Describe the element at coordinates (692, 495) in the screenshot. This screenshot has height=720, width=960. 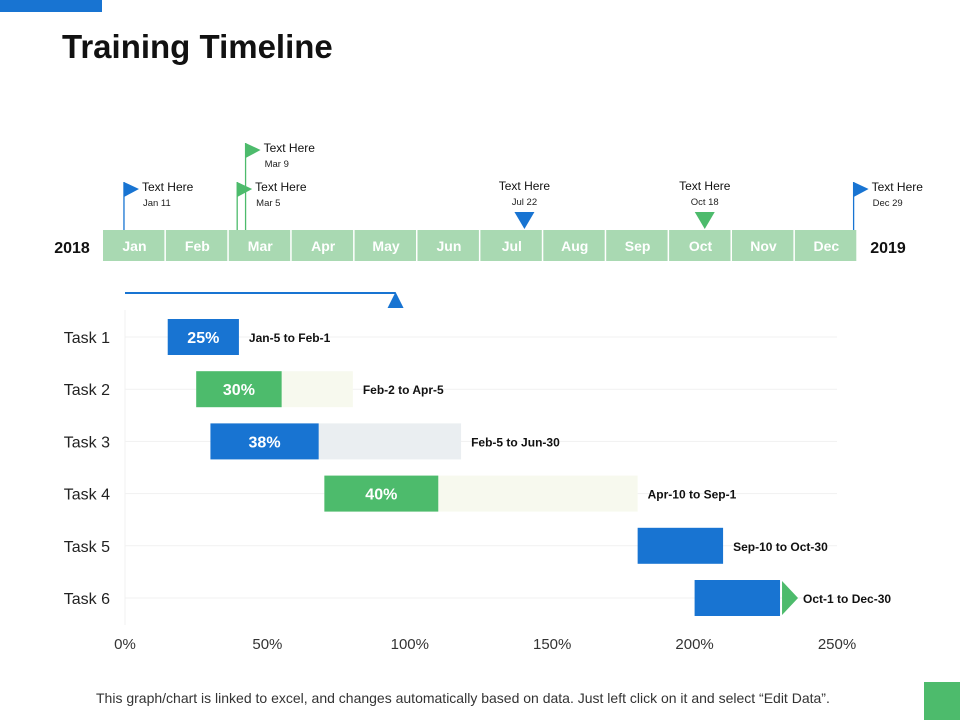
I see `date-range-label: Apr-10 to Sep-1` at that location.